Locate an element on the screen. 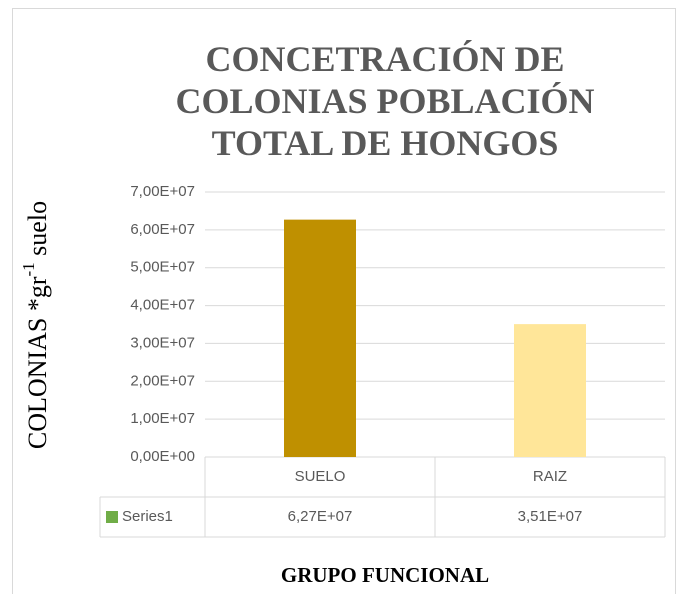 This screenshot has height=594, width=684. y-tick-label: 0,00E+00 is located at coordinates (162, 456).